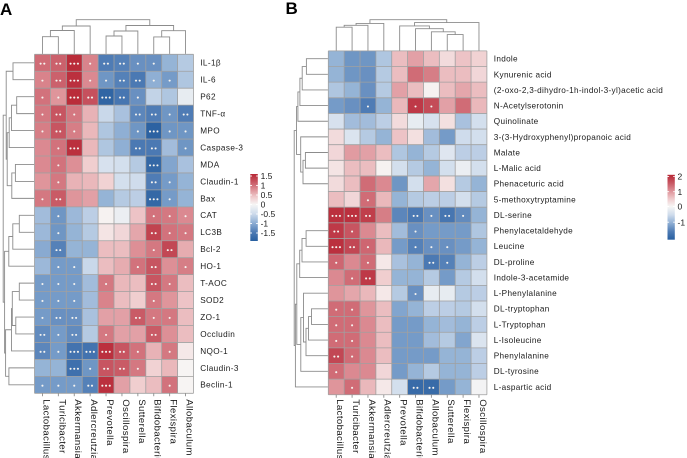 The height and width of the screenshot is (458, 687). What do you see at coordinates (680, 177) in the screenshot?
I see `svg-text: 2` at bounding box center [680, 177].